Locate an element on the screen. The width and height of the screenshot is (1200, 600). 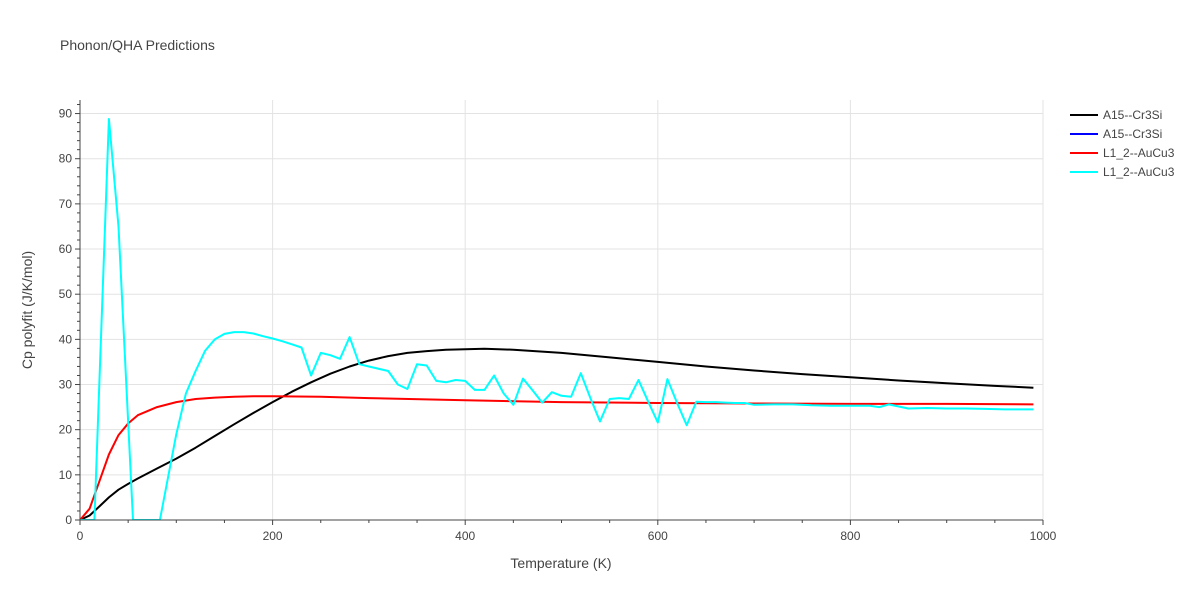
y-tick-label: 50 is located at coordinates (66, 294).